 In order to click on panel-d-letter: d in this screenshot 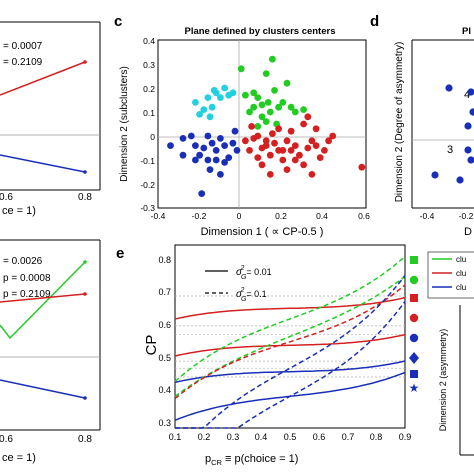, I will do `click(374, 21)`.